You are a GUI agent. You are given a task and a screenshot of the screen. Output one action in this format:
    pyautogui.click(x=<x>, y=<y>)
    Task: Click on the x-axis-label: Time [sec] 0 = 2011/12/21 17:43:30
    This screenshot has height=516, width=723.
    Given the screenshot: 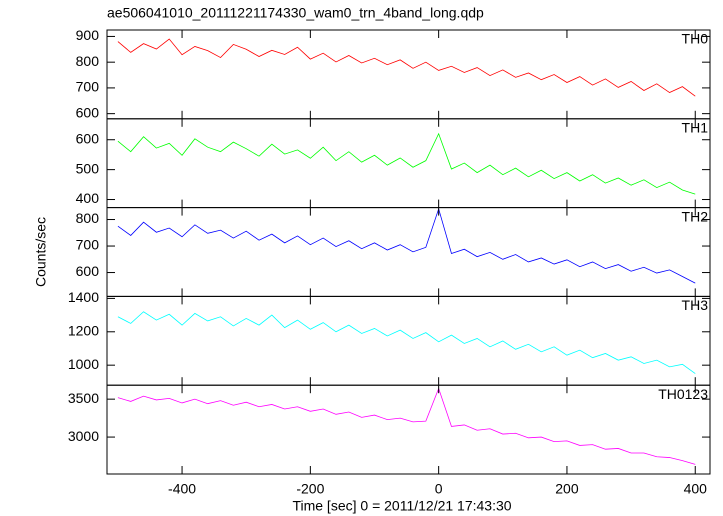 What is the action you would take?
    pyautogui.click(x=401, y=506)
    